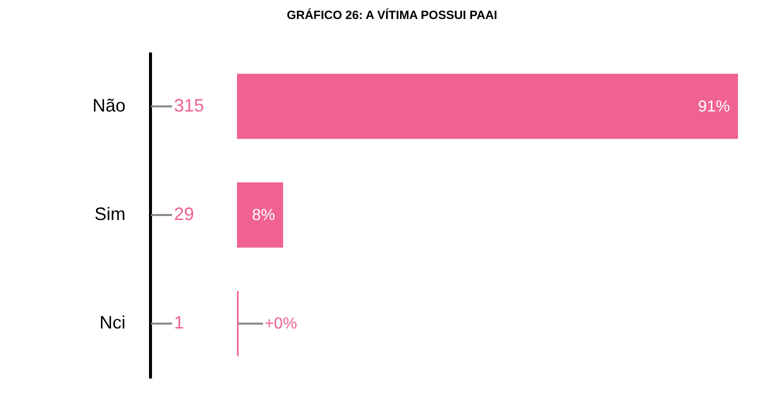 The image size is (784, 409). Describe the element at coordinates (392, 15) in the screenshot. I see `chart-title: GRÁFICO 26: A VÍTIMA POSSUI PAAI` at that location.